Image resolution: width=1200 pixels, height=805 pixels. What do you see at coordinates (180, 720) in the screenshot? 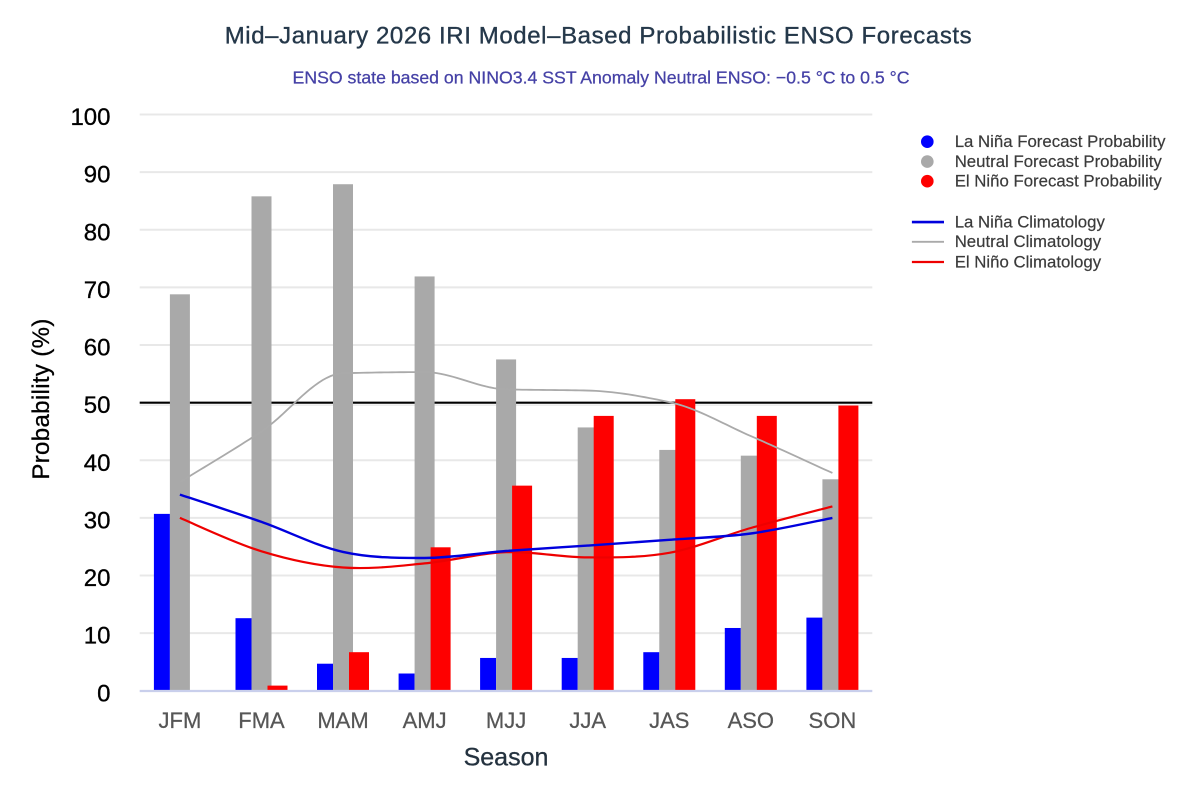
I see `svg-text: JFM` at bounding box center [180, 720].